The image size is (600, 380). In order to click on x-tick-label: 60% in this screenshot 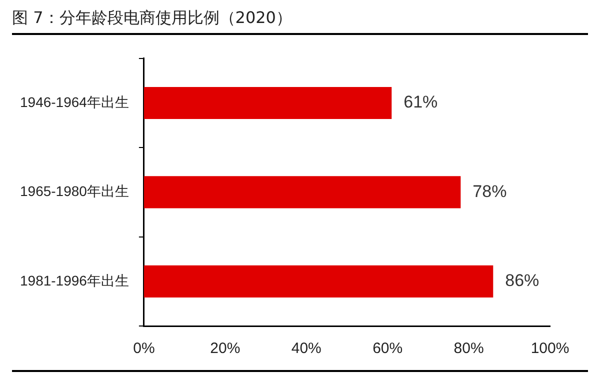, I will do `click(387, 349)`.